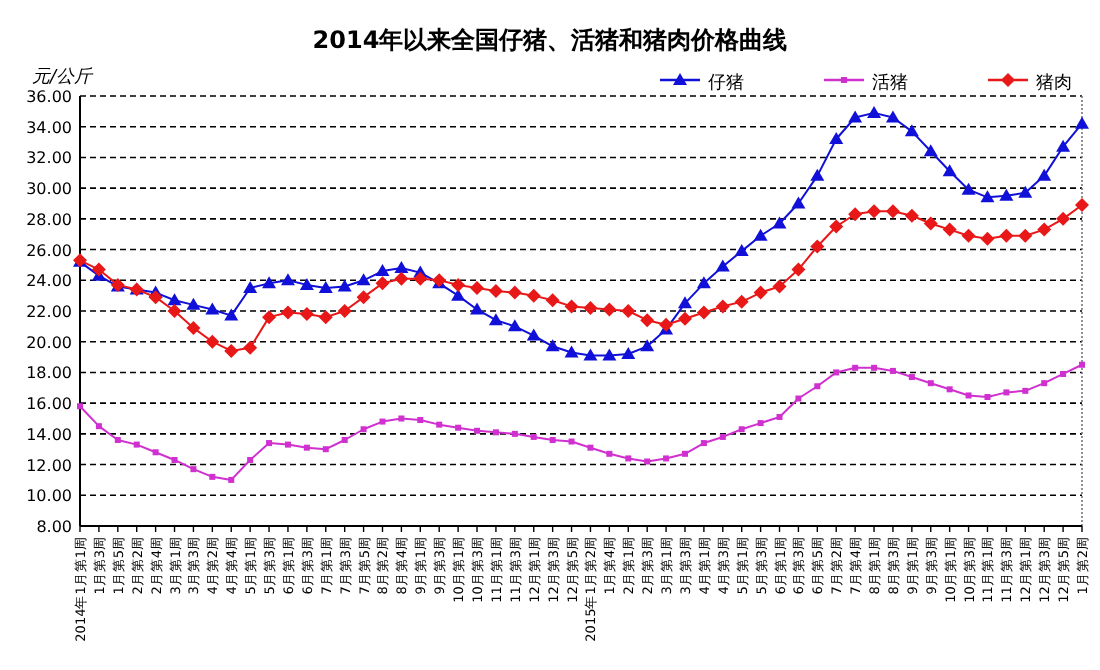 The width and height of the screenshot is (1100, 670). What do you see at coordinates (49, 465) in the screenshot?
I see `y-tick-label: 12.00` at bounding box center [49, 465].